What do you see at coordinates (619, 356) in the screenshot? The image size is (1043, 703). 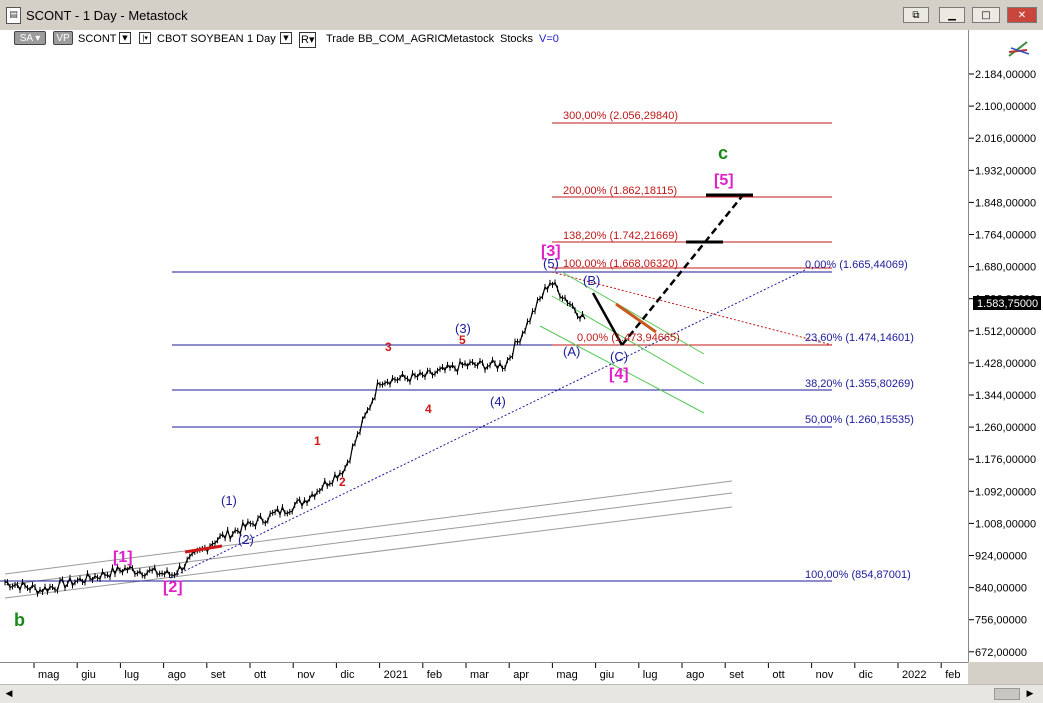 I see `wave-label-C: (C)` at bounding box center [619, 356].